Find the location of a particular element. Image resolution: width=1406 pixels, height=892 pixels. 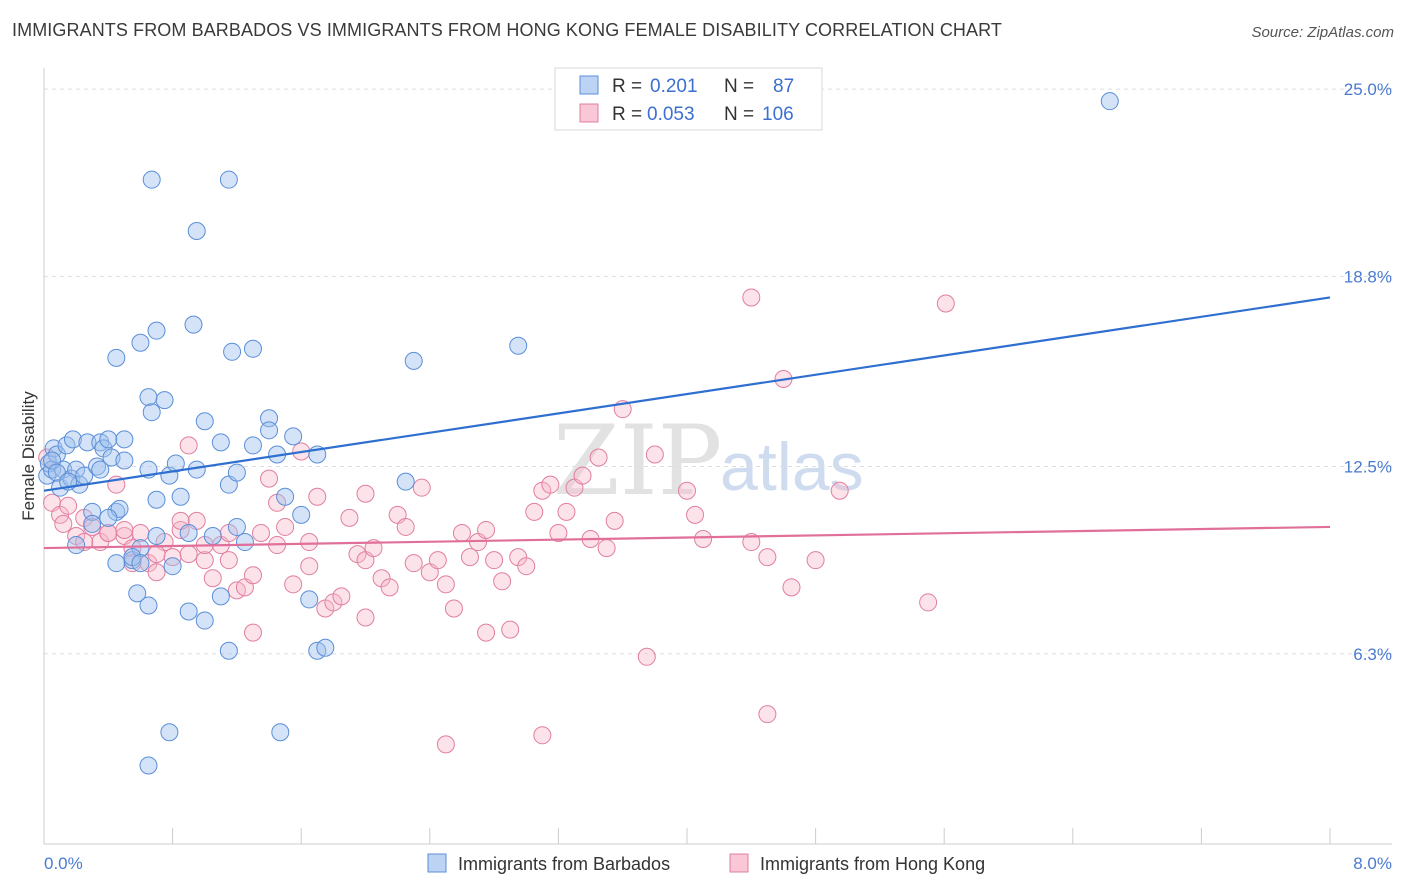

x-tick-min: 0.0% is located at coordinates (63, 863).